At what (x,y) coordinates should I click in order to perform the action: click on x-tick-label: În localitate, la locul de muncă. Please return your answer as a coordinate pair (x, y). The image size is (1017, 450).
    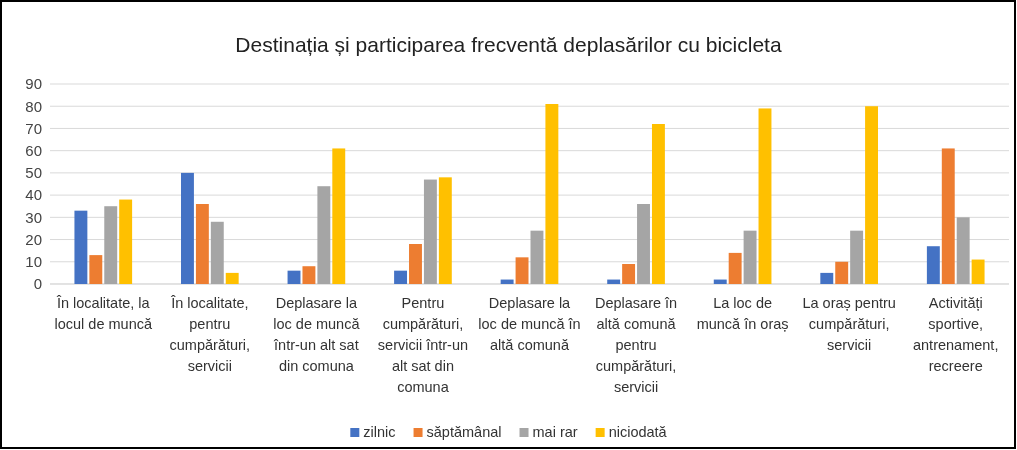
    Looking at the image, I should click on (103, 313).